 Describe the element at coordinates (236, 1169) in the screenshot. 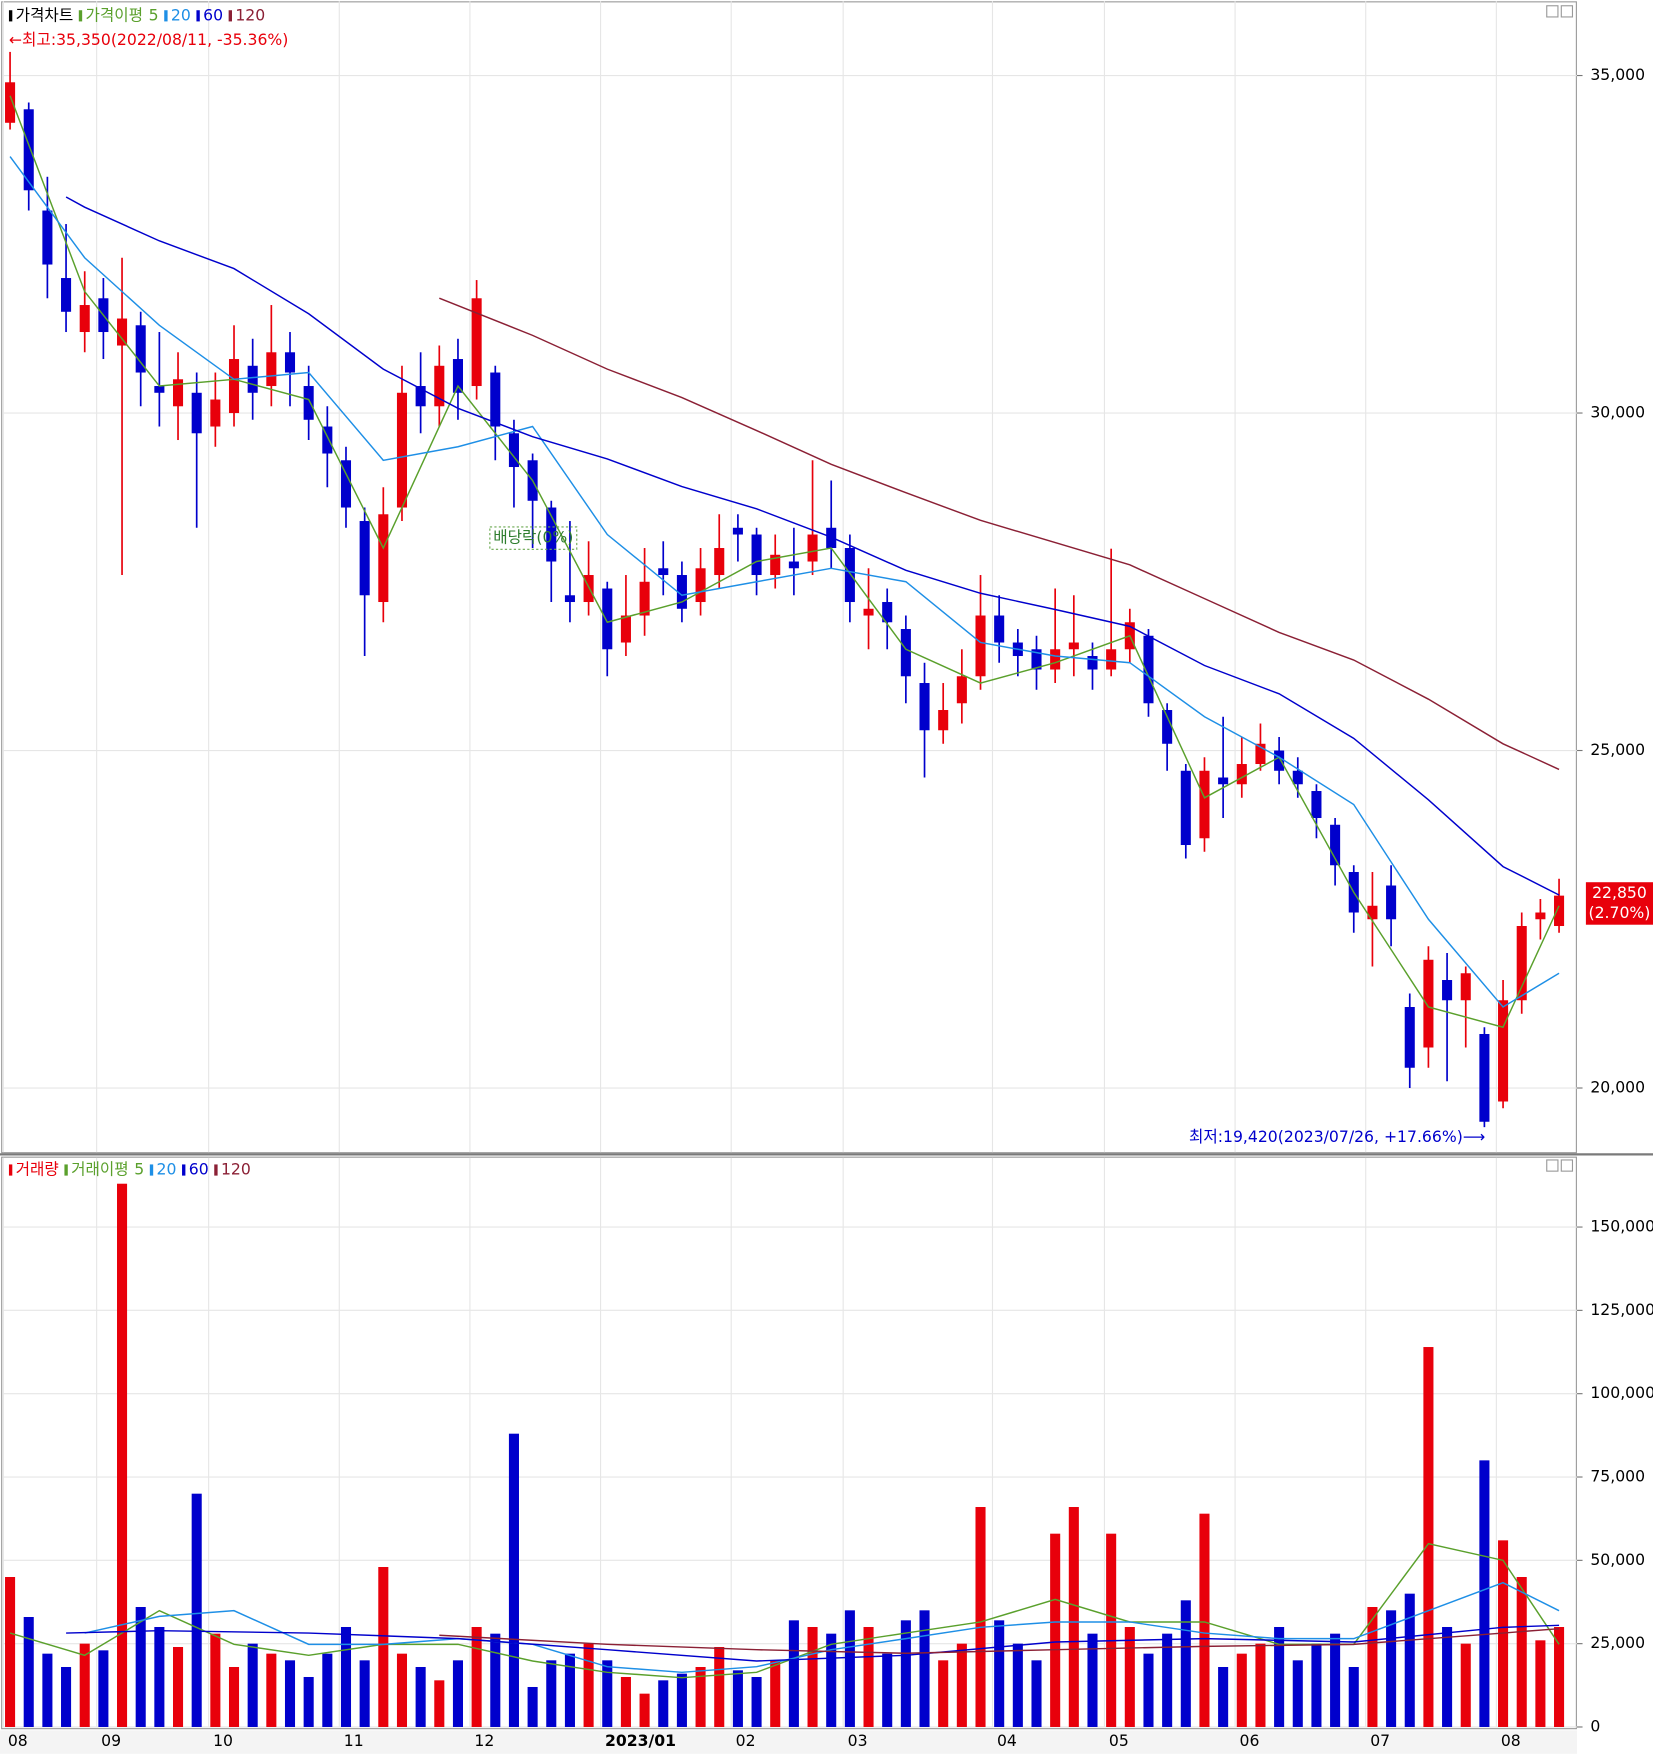

I see `legend-label: 120` at that location.